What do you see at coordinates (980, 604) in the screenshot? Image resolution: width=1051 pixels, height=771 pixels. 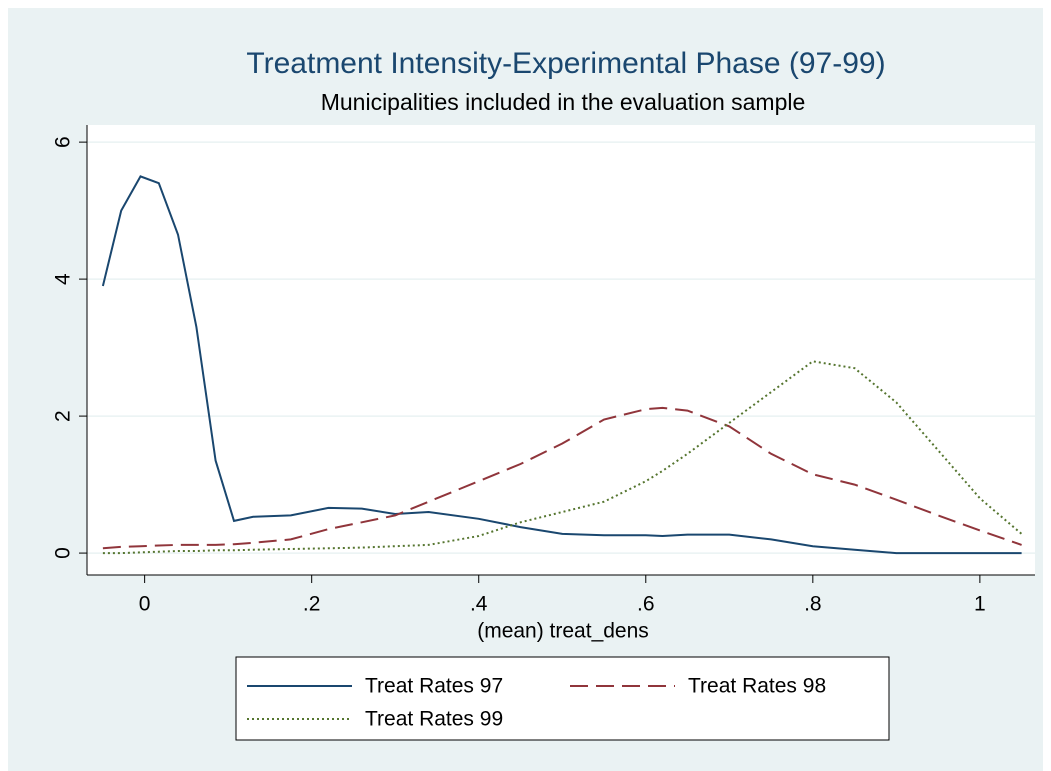 I see `x-tick-label: 1` at bounding box center [980, 604].